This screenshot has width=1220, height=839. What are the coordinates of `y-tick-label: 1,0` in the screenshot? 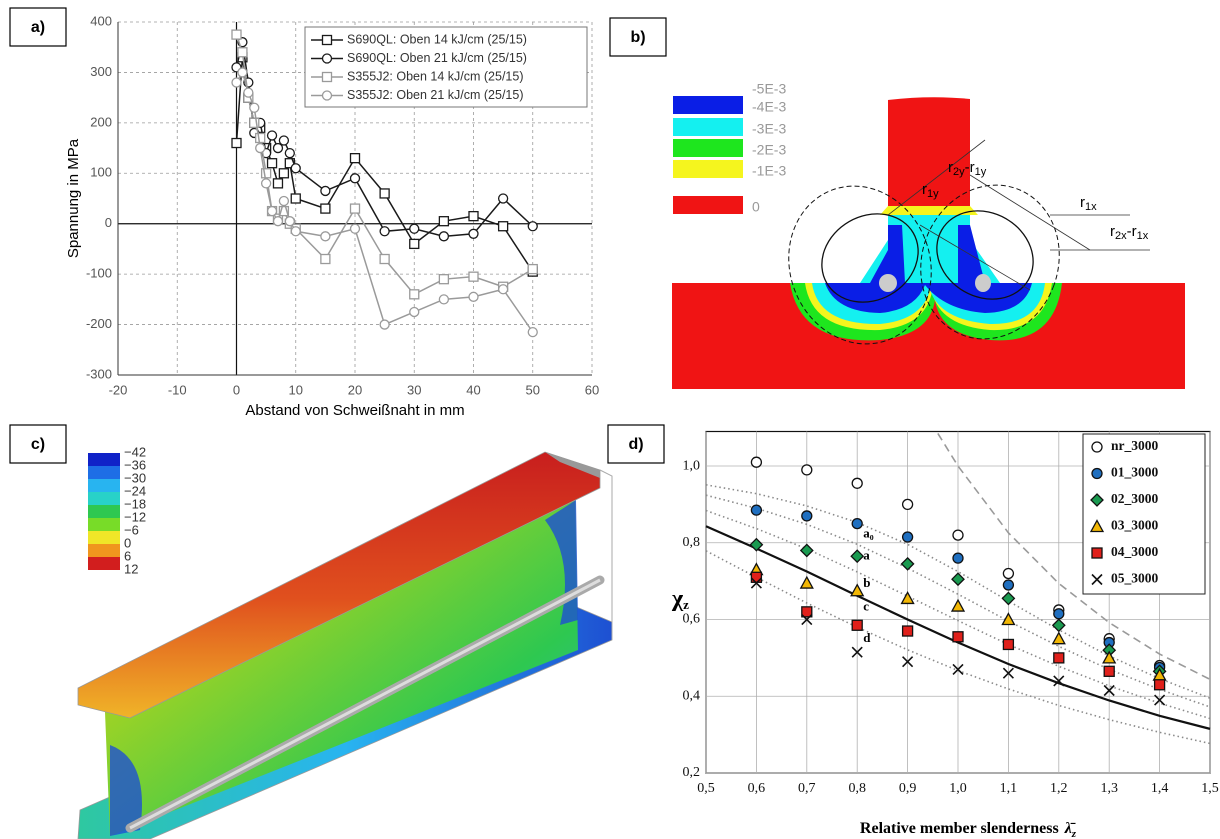 It's located at (692, 465).